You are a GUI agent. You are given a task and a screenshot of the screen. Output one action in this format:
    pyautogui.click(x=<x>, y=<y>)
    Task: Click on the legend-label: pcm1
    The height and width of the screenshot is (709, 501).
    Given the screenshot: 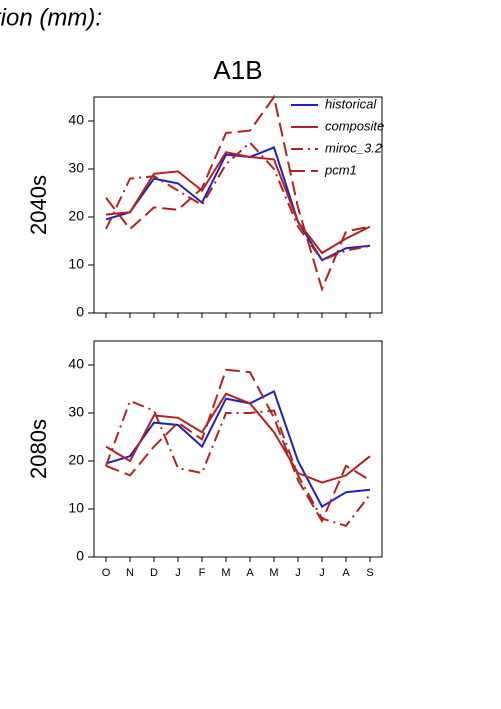 What is the action you would take?
    pyautogui.click(x=340, y=169)
    